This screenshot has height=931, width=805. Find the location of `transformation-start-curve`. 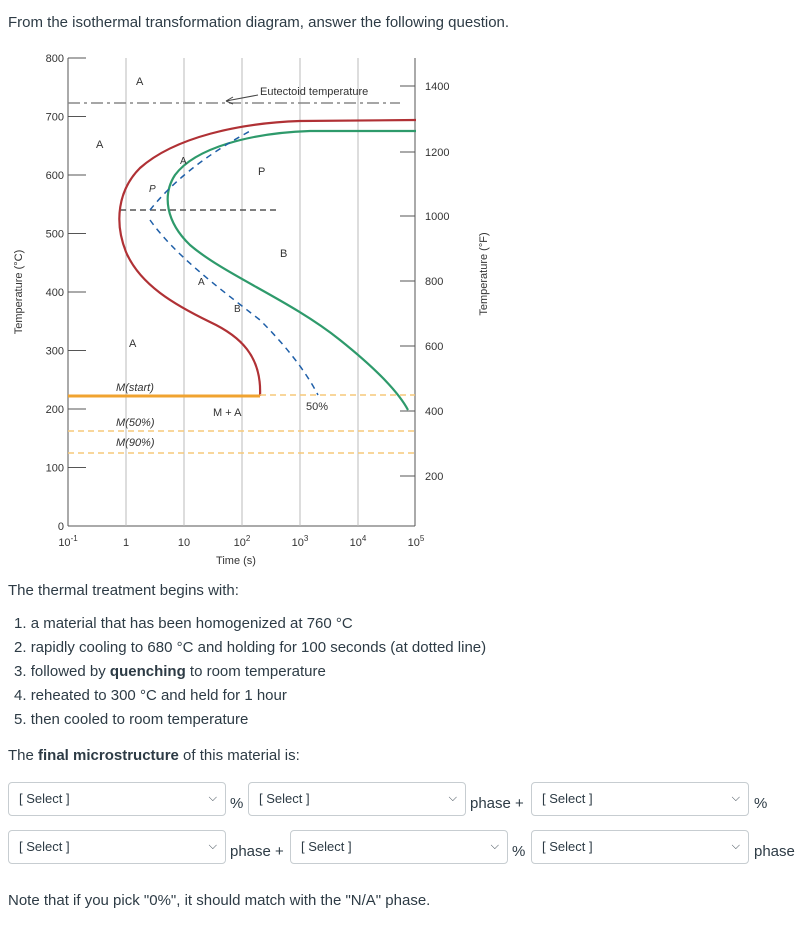

transformation-start-curve is located at coordinates (267, 257).